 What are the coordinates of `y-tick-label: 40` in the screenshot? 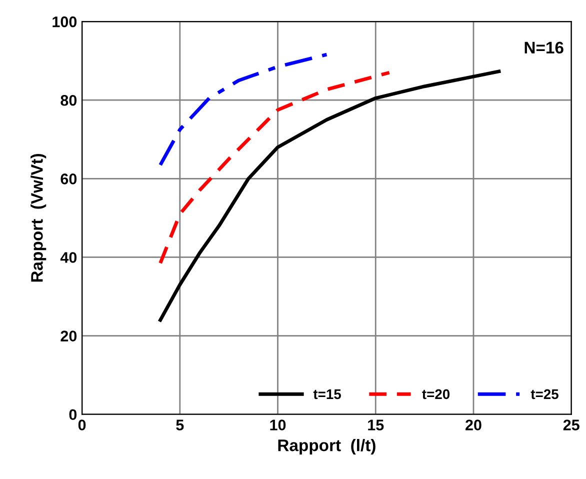 It's located at (68, 257).